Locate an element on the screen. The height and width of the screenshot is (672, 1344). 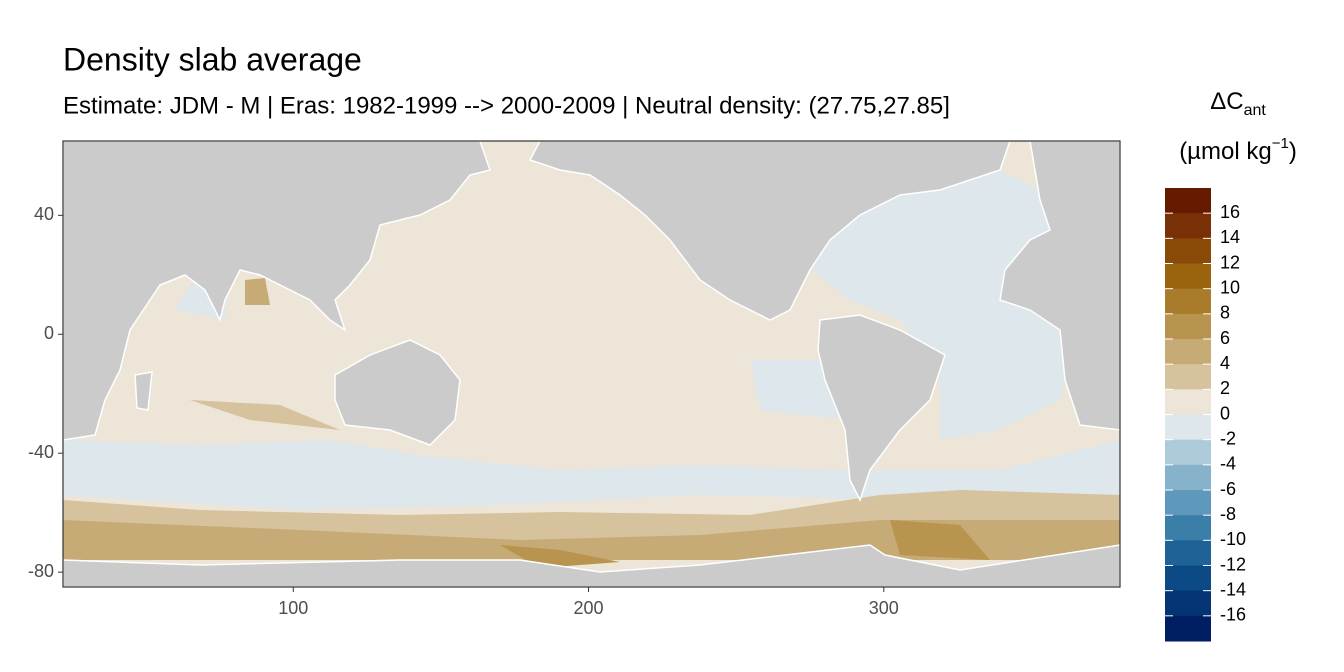
legend-label: -14 is located at coordinates (1233, 589).